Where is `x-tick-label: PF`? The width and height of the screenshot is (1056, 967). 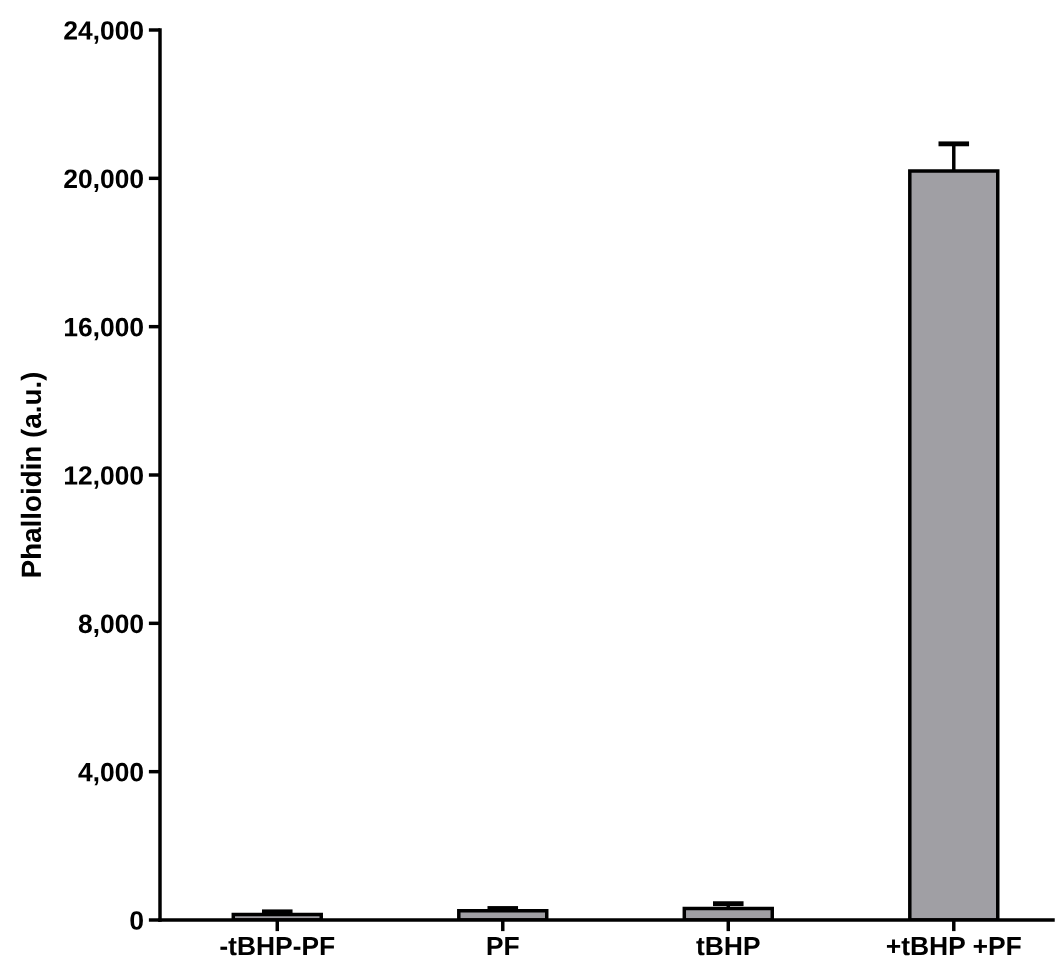
x-tick-label: PF is located at coordinates (503, 946).